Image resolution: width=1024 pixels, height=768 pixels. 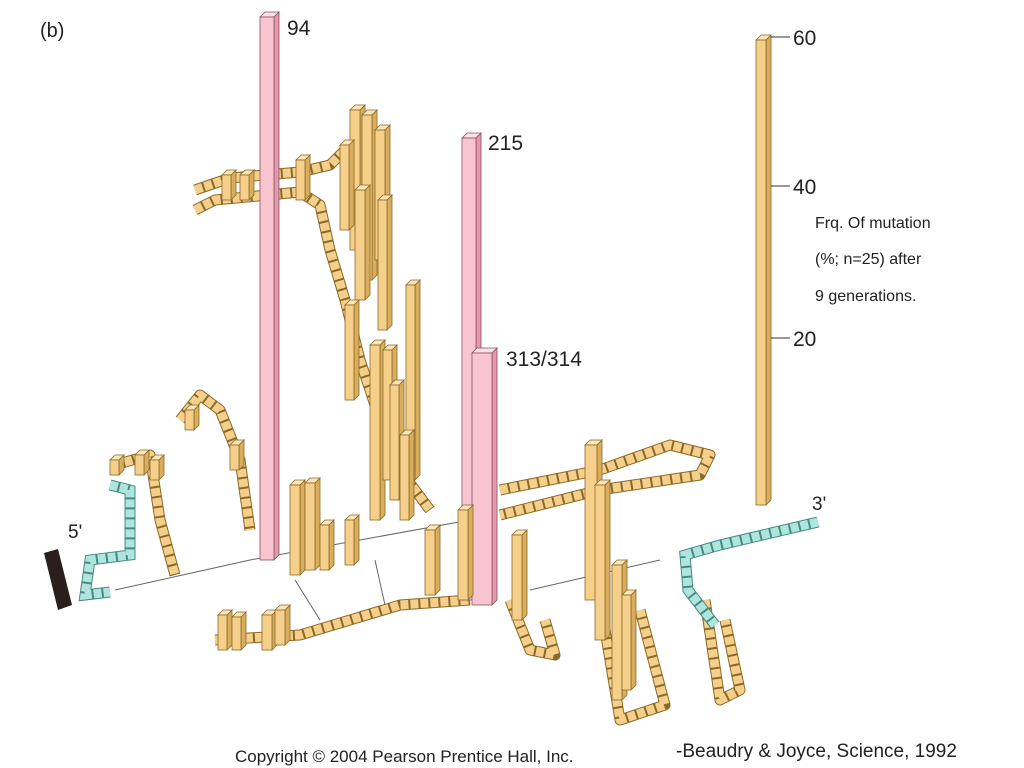 I want to click on scale-tick-label: 40, so click(x=804, y=187).